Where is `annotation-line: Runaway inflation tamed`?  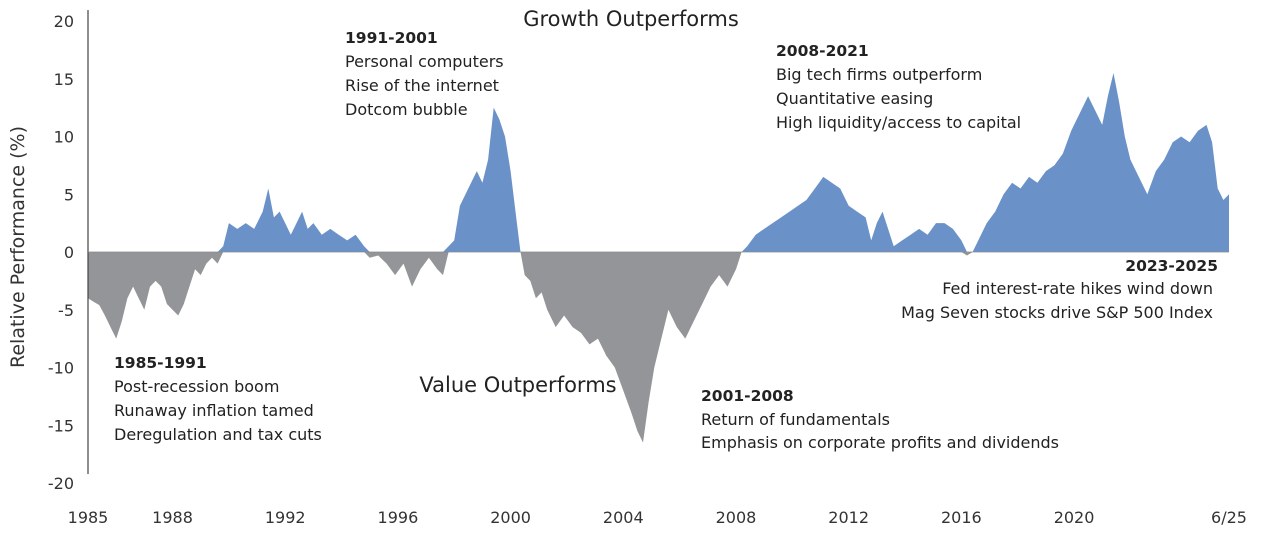 annotation-line: Runaway inflation tamed is located at coordinates (214, 410).